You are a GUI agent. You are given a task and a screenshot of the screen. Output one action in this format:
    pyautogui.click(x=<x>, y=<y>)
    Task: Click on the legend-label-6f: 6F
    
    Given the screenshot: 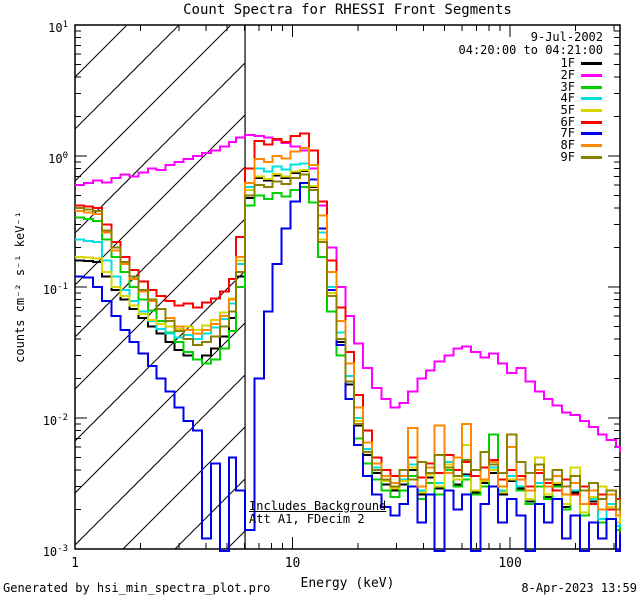 What is the action you would take?
    pyautogui.click(x=567, y=121)
    